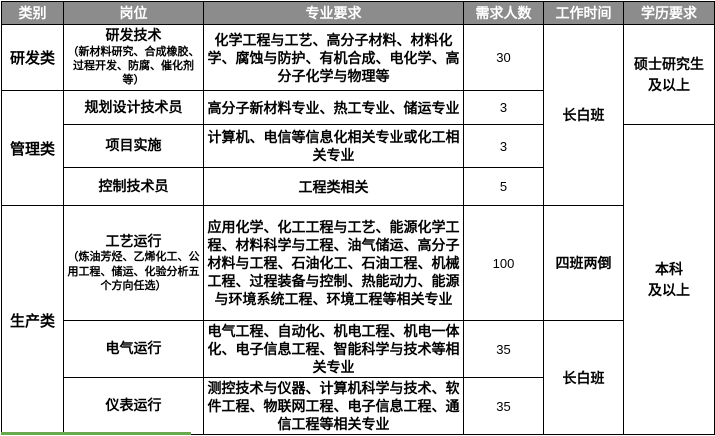 This screenshot has width=715, height=436. What do you see at coordinates (583, 13) in the screenshot?
I see `header-schedule: 工作时间` at bounding box center [583, 13].